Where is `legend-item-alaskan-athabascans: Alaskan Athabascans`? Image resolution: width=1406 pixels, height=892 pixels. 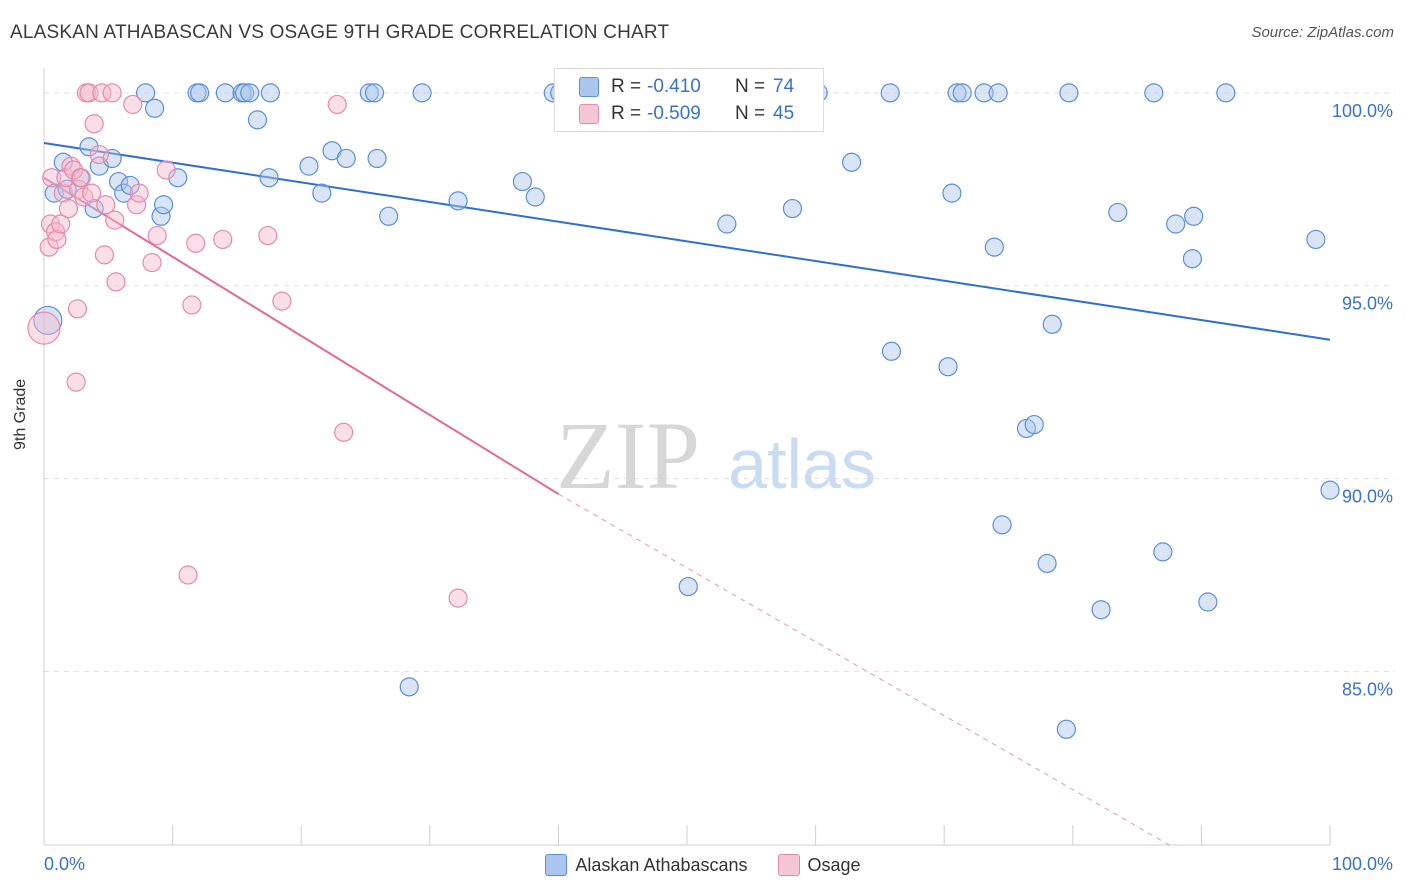
legend-item-alaskan-athabascans: Alaskan Athabascans is located at coordinates (646, 865).